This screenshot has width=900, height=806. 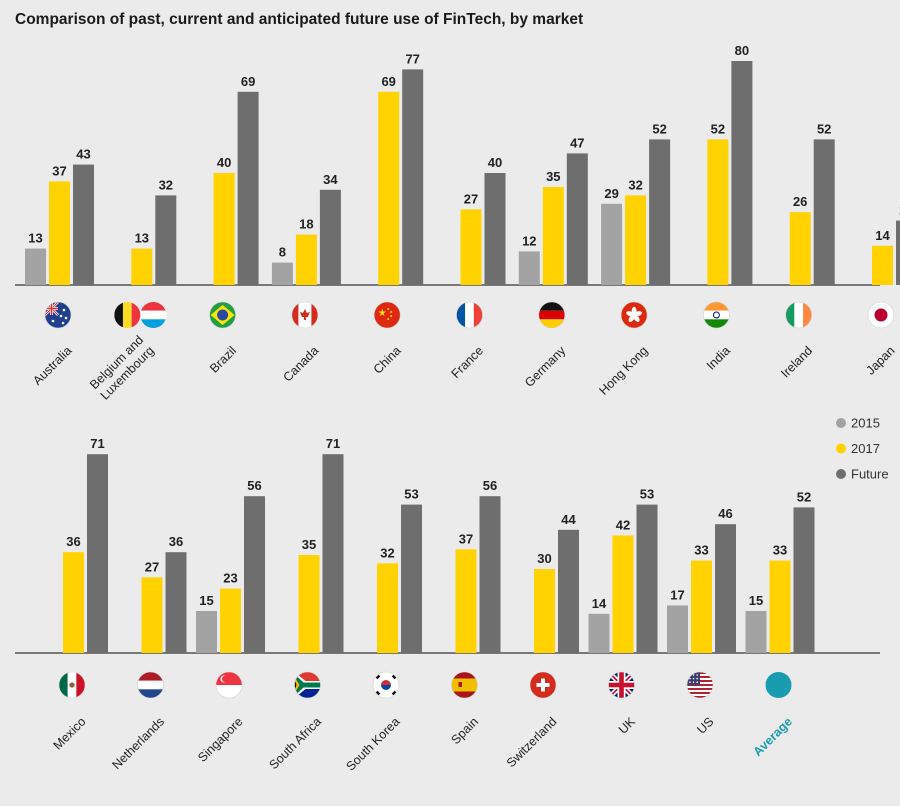 What do you see at coordinates (52, 366) in the screenshot?
I see `market-label-australia: Australia` at bounding box center [52, 366].